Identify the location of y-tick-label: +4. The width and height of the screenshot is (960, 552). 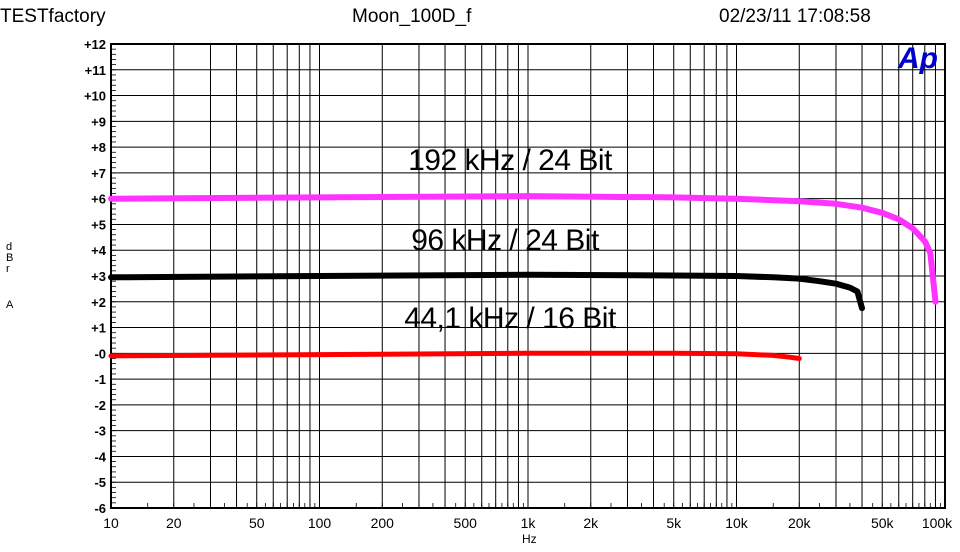
(99, 250).